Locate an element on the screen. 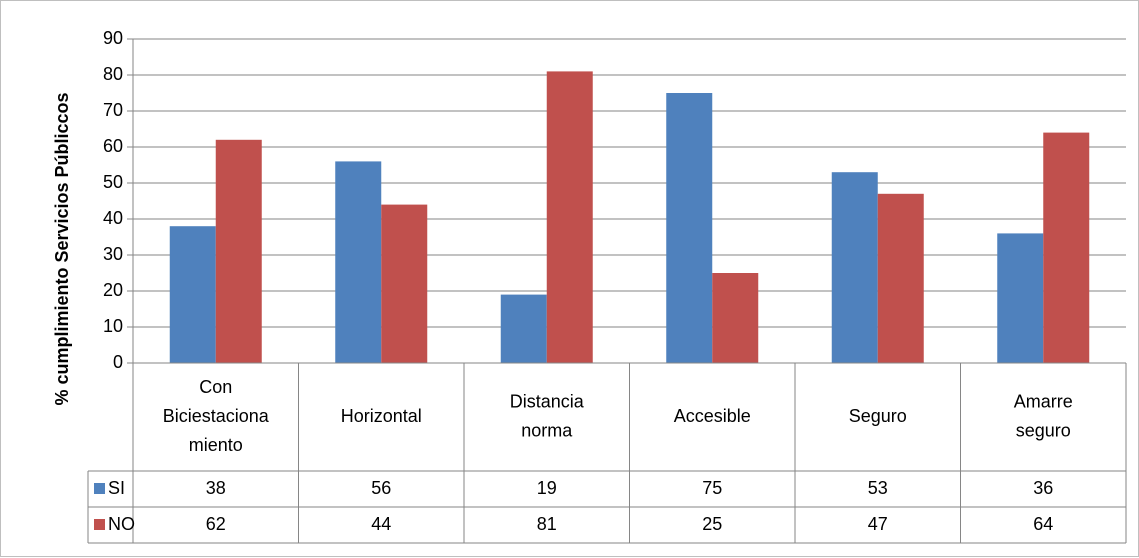  category-label: norma is located at coordinates (547, 430).